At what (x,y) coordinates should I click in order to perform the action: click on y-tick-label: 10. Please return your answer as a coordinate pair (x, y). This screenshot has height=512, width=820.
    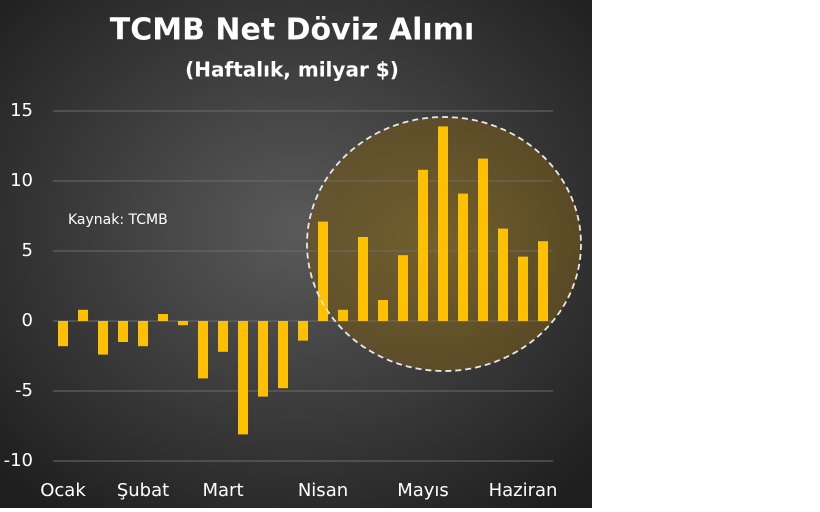
    Looking at the image, I should click on (21, 180).